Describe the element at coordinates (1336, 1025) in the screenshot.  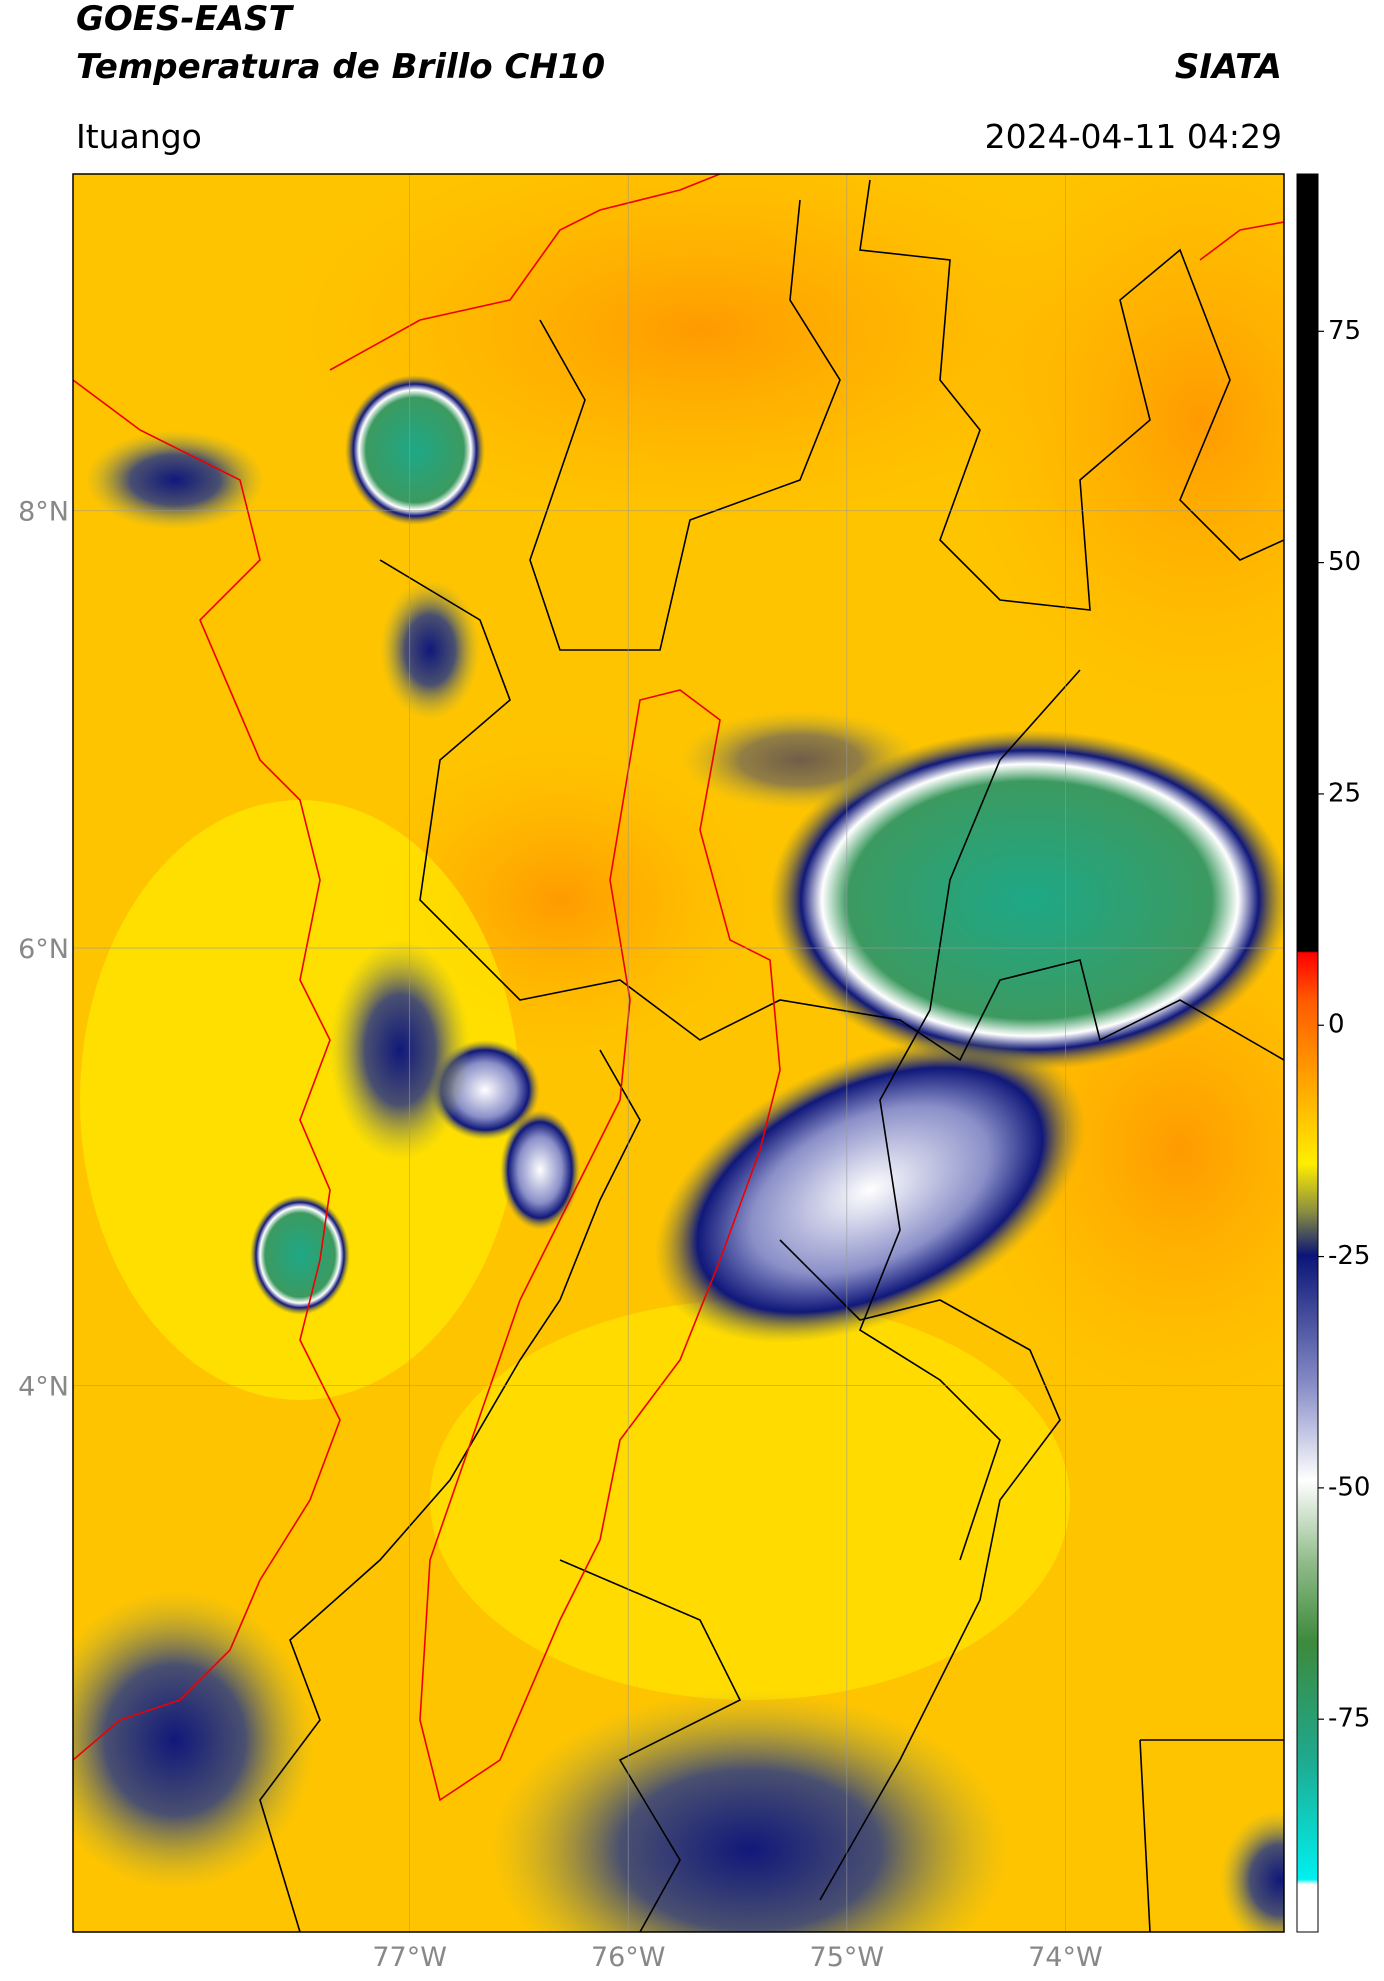
I see `colorbar-tick-label: 0` at that location.